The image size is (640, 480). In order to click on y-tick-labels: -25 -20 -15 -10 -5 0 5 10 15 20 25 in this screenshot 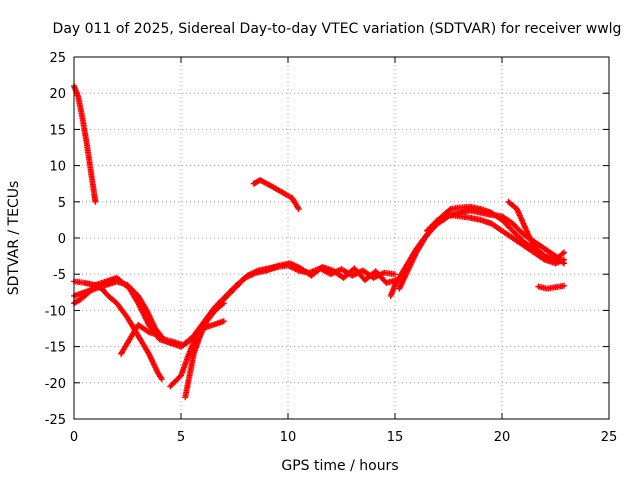, I will do `click(55, 239)`.